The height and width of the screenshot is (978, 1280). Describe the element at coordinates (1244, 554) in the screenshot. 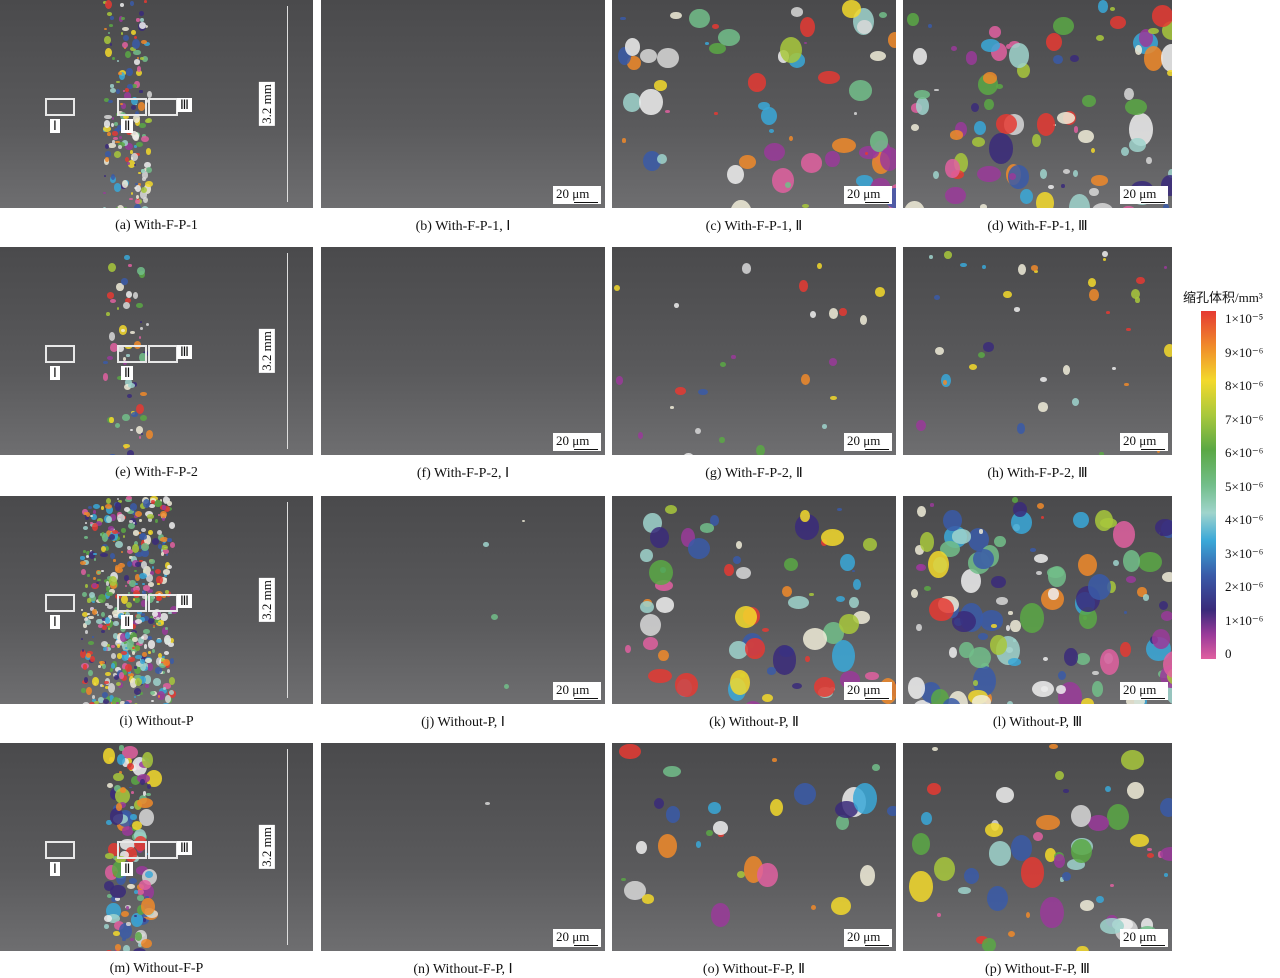

I see `legend-tick: 3×10⁻⁶` at that location.